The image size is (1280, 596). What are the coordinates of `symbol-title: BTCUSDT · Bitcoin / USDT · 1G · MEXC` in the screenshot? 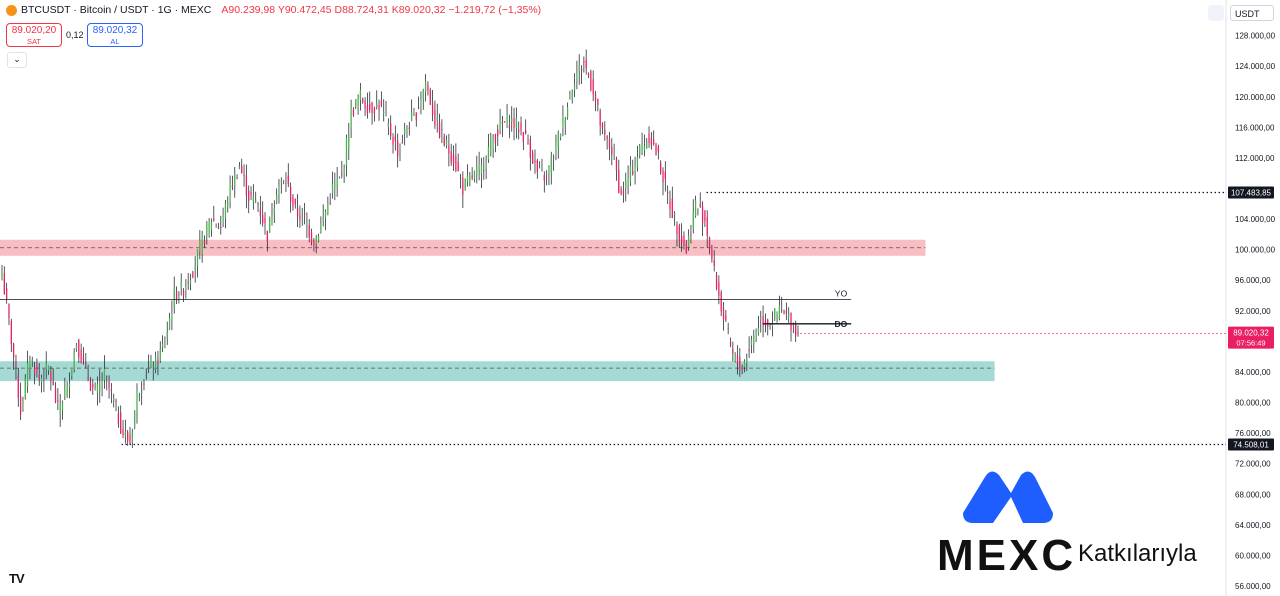 It's located at (116, 10).